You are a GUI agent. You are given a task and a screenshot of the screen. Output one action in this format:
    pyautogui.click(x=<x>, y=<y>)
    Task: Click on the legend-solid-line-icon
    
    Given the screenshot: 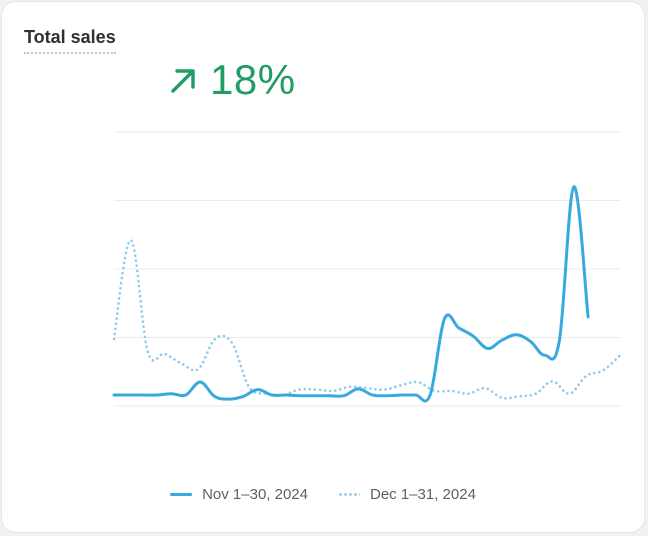 What is the action you would take?
    pyautogui.click(x=181, y=494)
    